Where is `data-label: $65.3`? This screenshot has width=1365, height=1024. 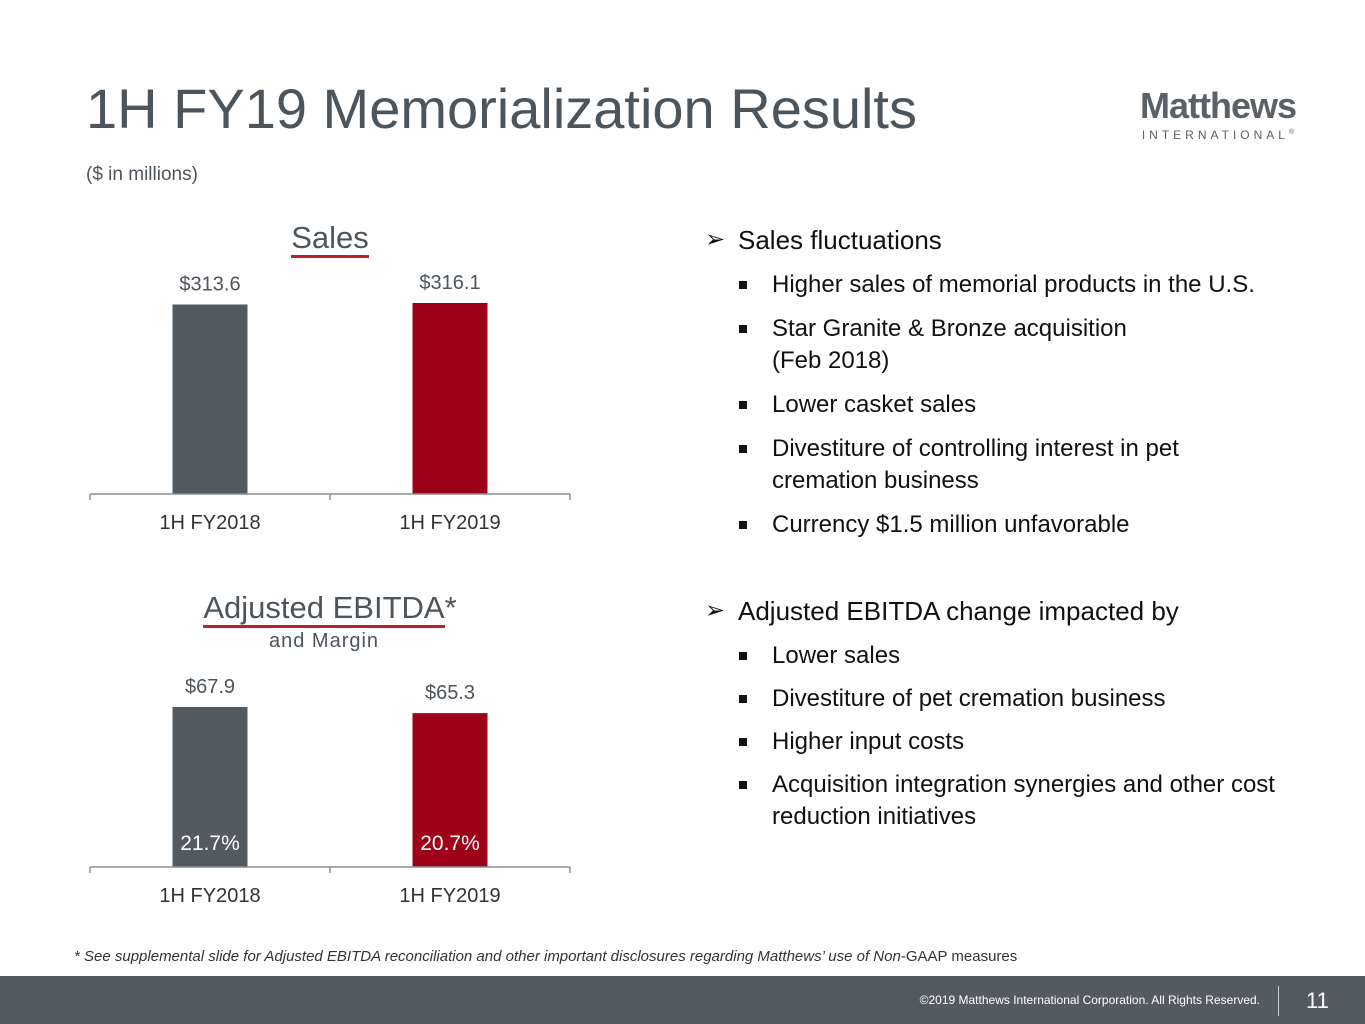
data-label: $65.3 is located at coordinates (450, 693).